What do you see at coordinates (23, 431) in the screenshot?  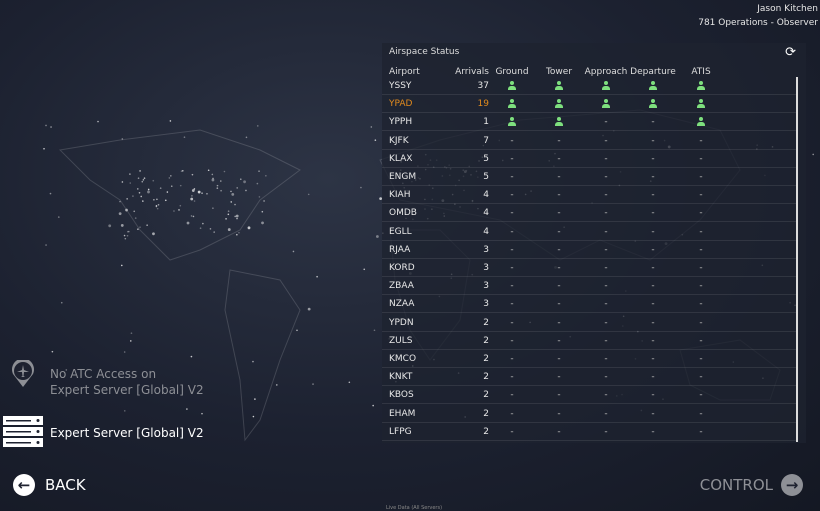 I see `server-icon` at bounding box center [23, 431].